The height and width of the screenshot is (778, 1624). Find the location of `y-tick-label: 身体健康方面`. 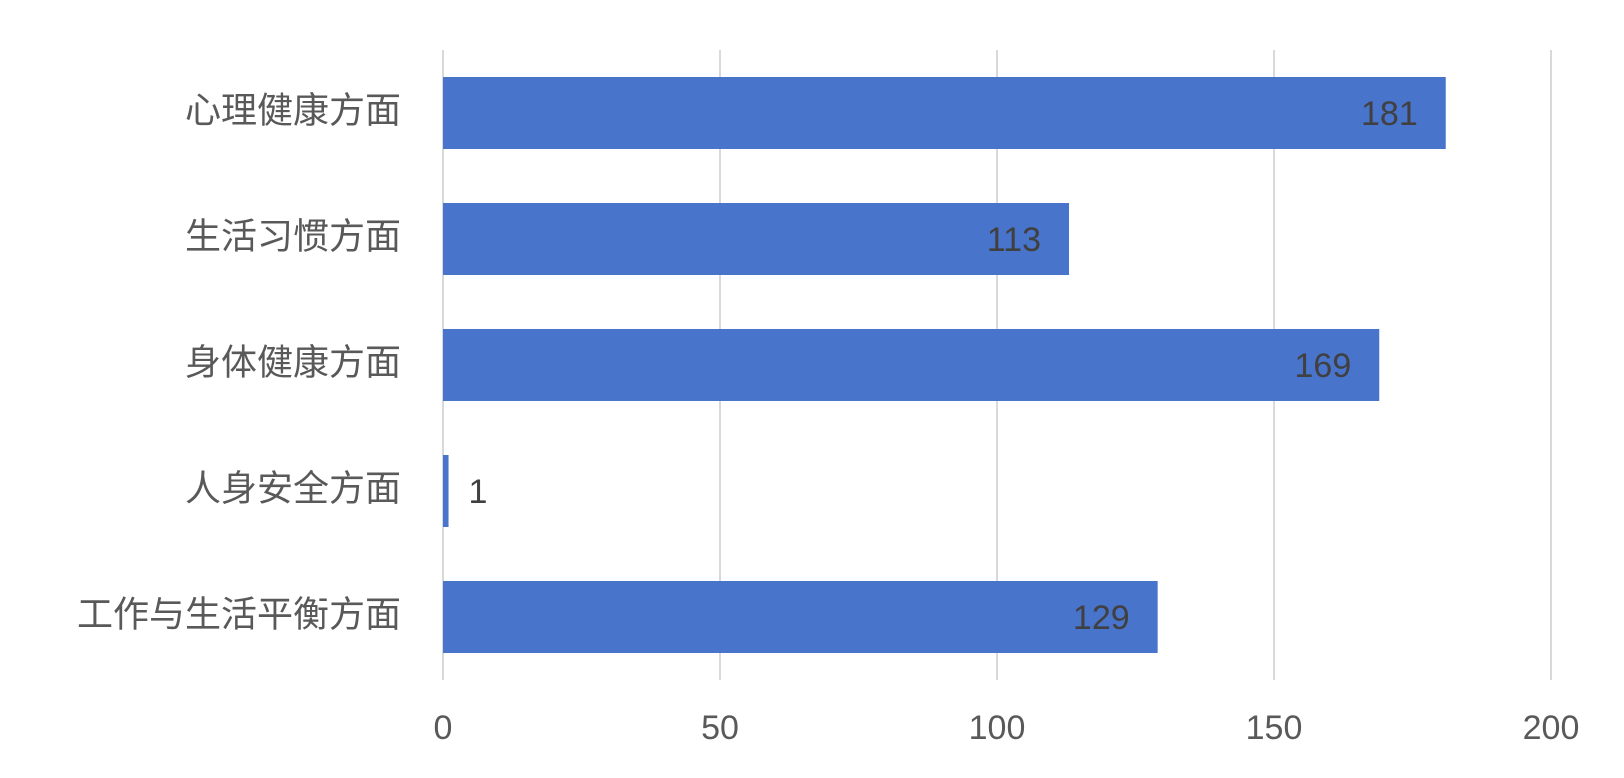

y-tick-label: 身体健康方面 is located at coordinates (293, 362).